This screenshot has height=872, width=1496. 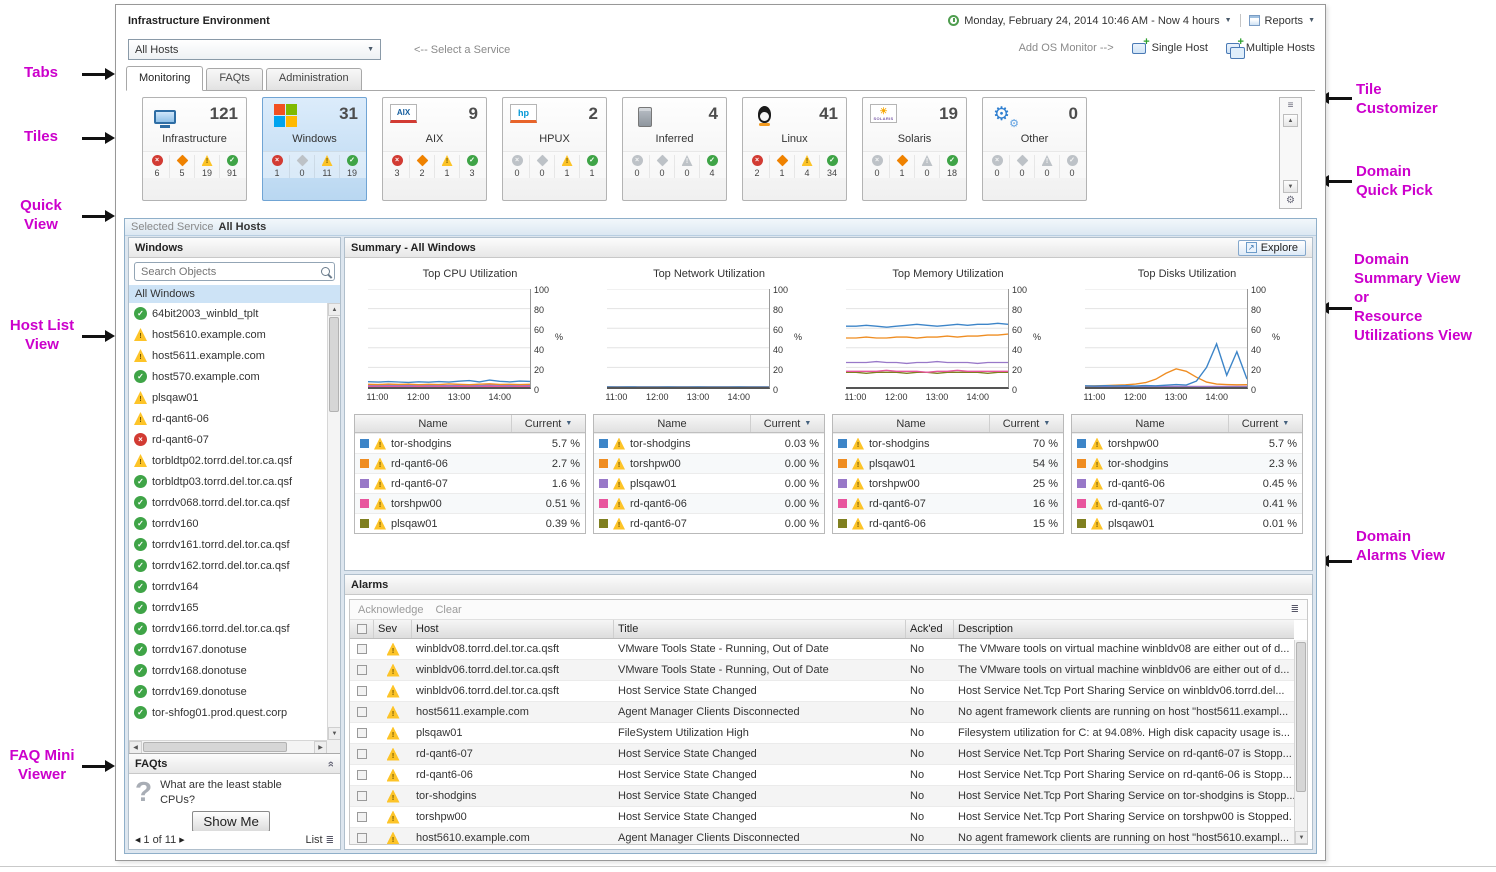 What do you see at coordinates (674, 149) in the screenshot?
I see `tile-inferred: 4 Inferred × 0 0! 0 ✓ 4` at bounding box center [674, 149].